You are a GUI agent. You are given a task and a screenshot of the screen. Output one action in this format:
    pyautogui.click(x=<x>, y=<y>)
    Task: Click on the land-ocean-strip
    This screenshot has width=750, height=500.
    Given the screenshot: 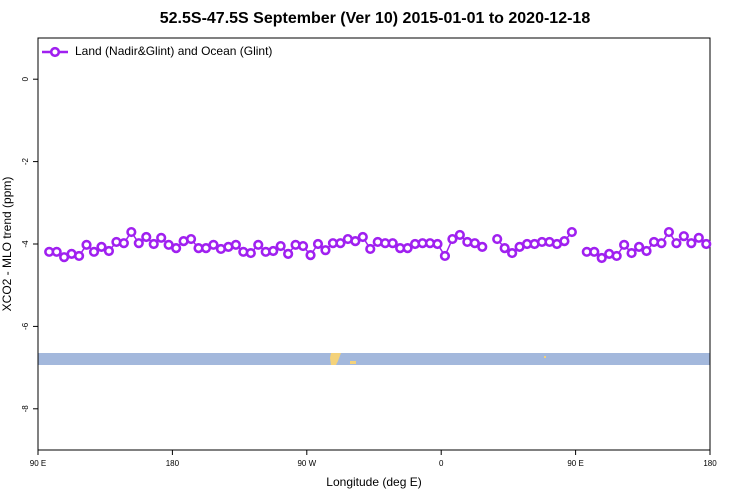 What is the action you would take?
    pyautogui.click(x=374, y=359)
    